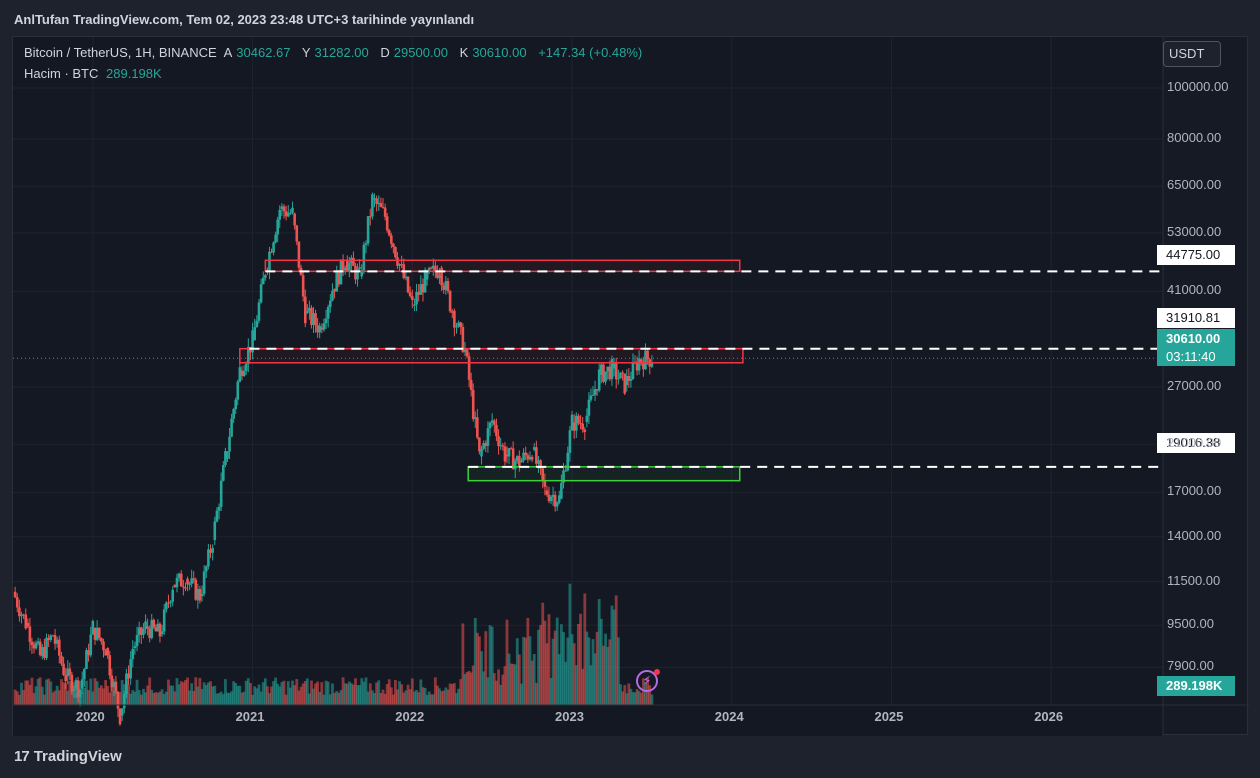 This screenshot has height=778, width=1260. Describe the element at coordinates (1194, 443) in the screenshot. I see `y-tick-label: 21000.00` at that location.